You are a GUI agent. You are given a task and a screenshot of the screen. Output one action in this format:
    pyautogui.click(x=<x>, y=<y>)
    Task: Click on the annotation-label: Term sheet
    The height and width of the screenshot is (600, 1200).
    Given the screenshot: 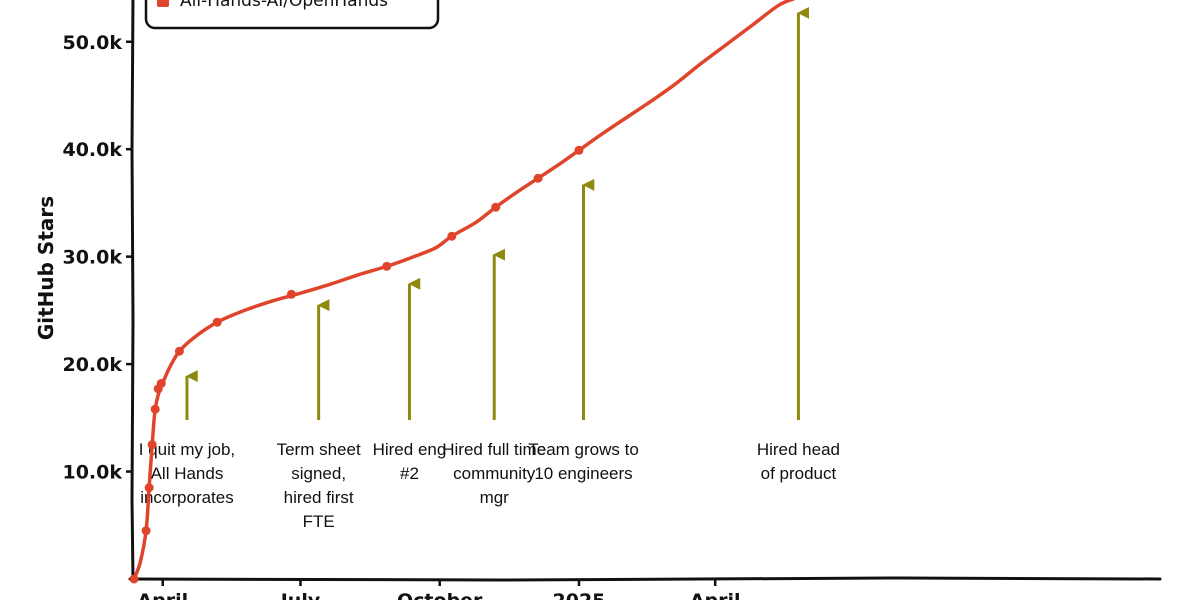 What is the action you would take?
    pyautogui.click(x=319, y=449)
    